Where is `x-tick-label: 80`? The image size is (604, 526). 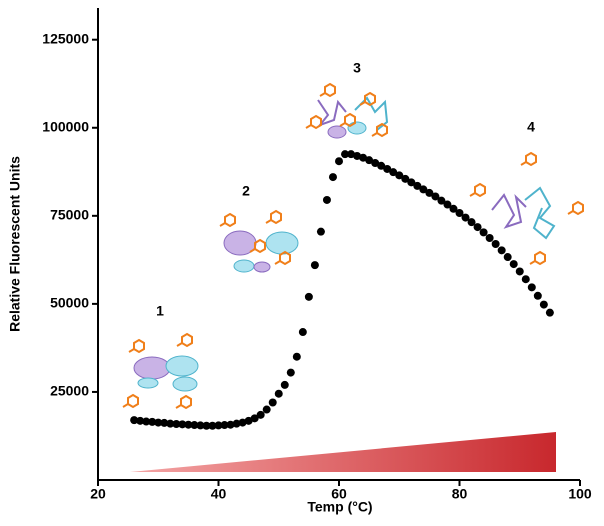 x-tick-label: 80 is located at coordinates (460, 494).